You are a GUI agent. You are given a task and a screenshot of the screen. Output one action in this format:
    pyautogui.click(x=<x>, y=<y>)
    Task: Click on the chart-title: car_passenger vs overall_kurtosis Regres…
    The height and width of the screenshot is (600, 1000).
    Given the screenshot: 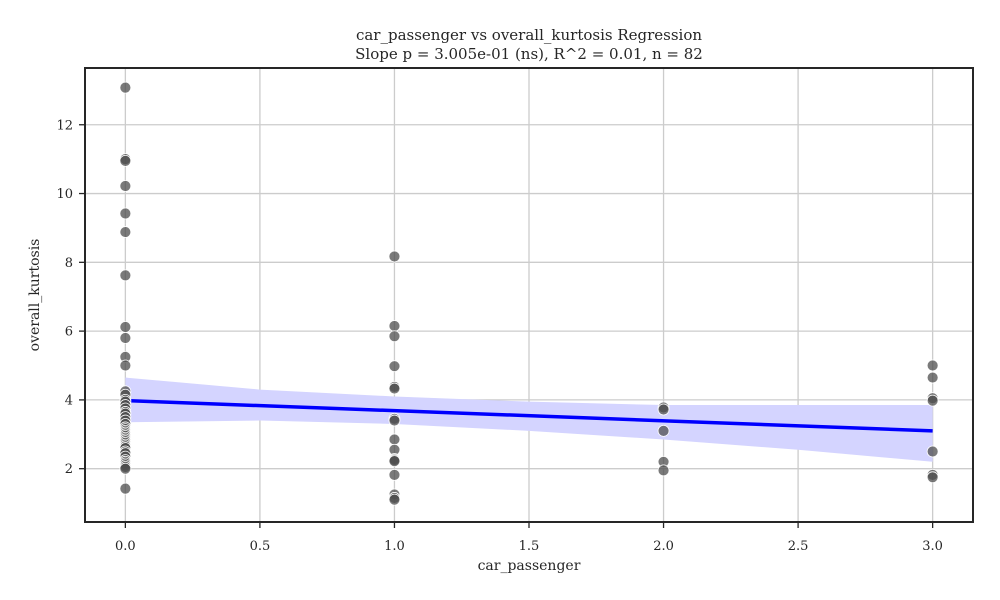 What is the action you would take?
    pyautogui.click(x=529, y=35)
    